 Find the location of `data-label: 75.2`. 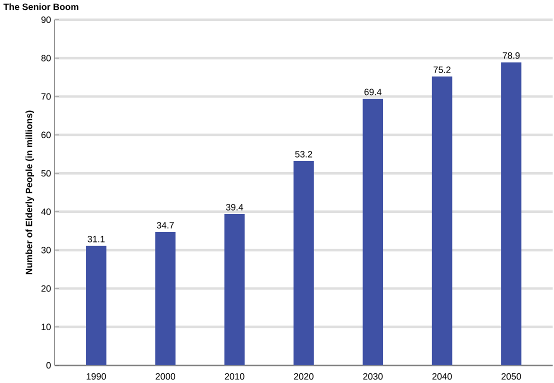

data-label: 75.2 is located at coordinates (442, 69).